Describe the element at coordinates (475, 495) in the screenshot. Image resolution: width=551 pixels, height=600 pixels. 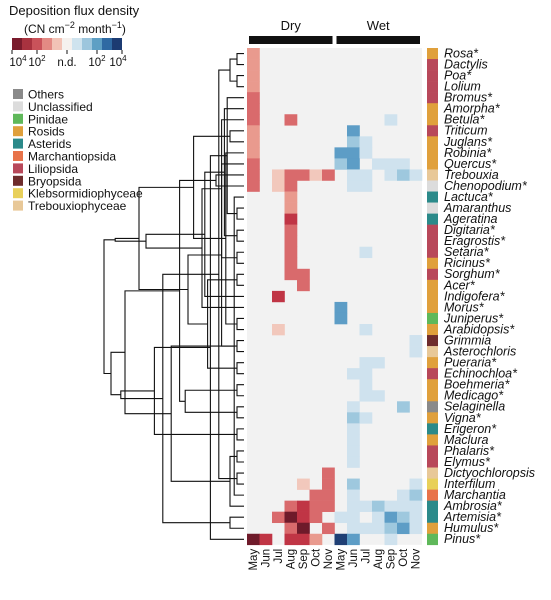
I see `taxon-label: Marchantia` at that location.